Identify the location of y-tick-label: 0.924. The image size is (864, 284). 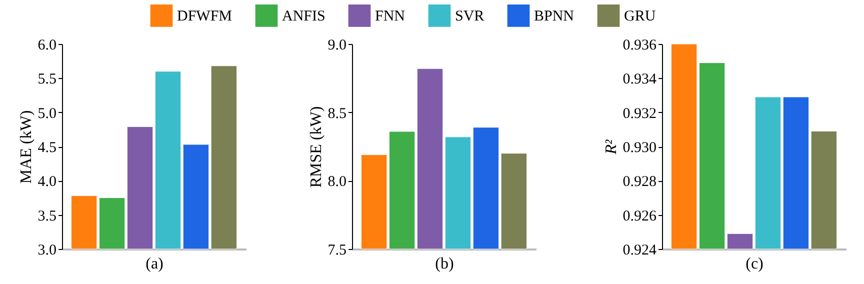
(639, 250).